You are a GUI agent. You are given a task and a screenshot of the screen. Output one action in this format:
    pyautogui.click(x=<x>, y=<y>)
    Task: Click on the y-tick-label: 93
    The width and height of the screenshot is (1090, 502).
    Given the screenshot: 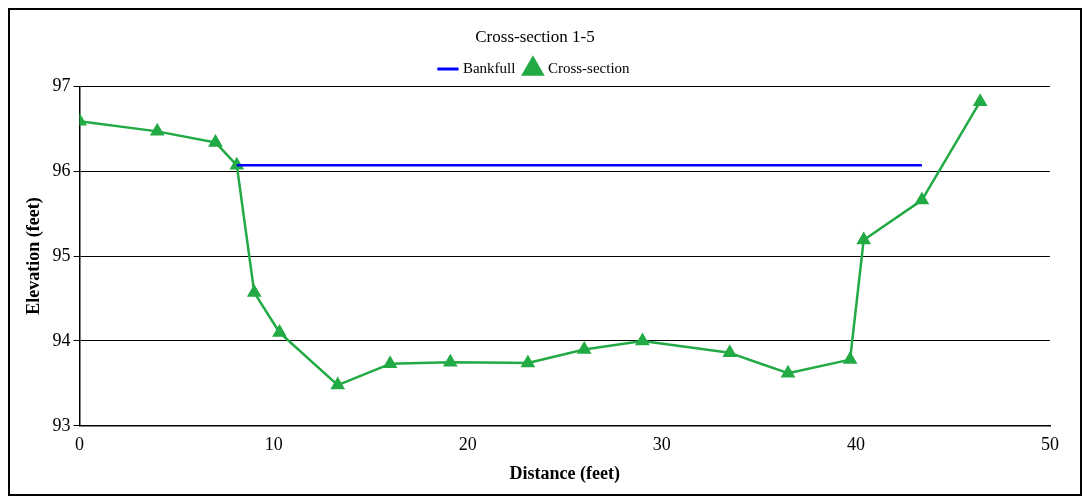 What is the action you would take?
    pyautogui.click(x=61, y=424)
    